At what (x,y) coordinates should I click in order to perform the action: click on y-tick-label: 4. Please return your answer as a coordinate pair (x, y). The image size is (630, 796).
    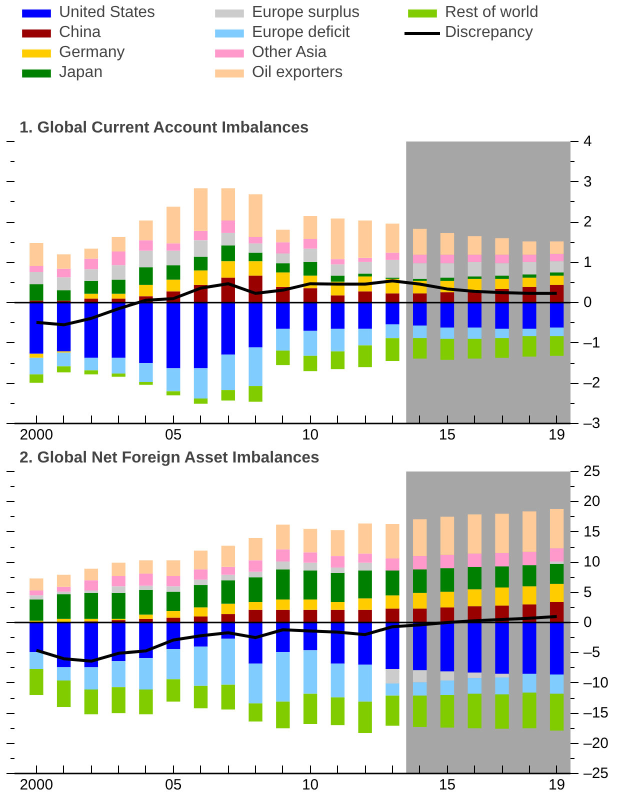
    Looking at the image, I should click on (588, 141).